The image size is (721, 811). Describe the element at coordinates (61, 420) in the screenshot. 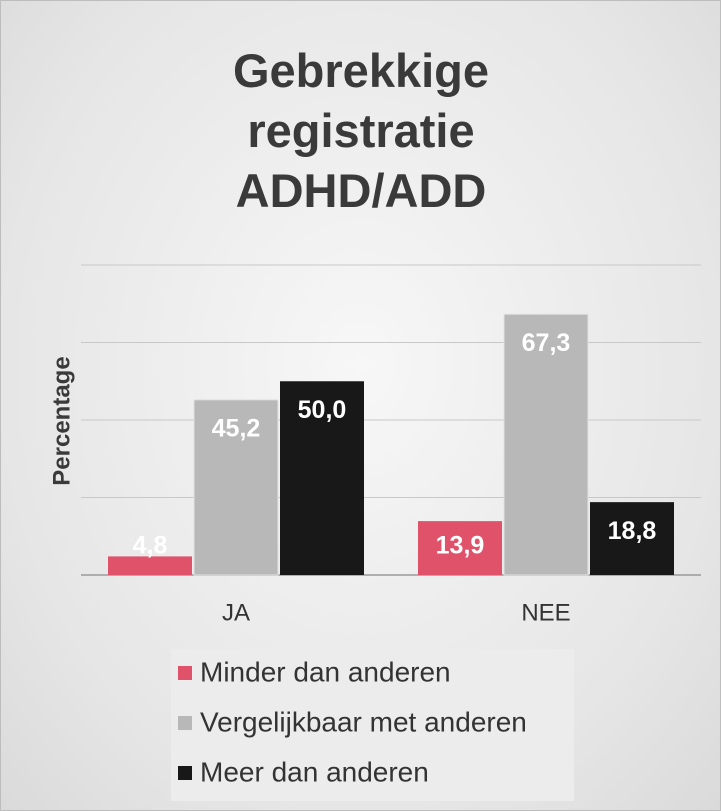

I see `y-axis-label: Percentage` at that location.